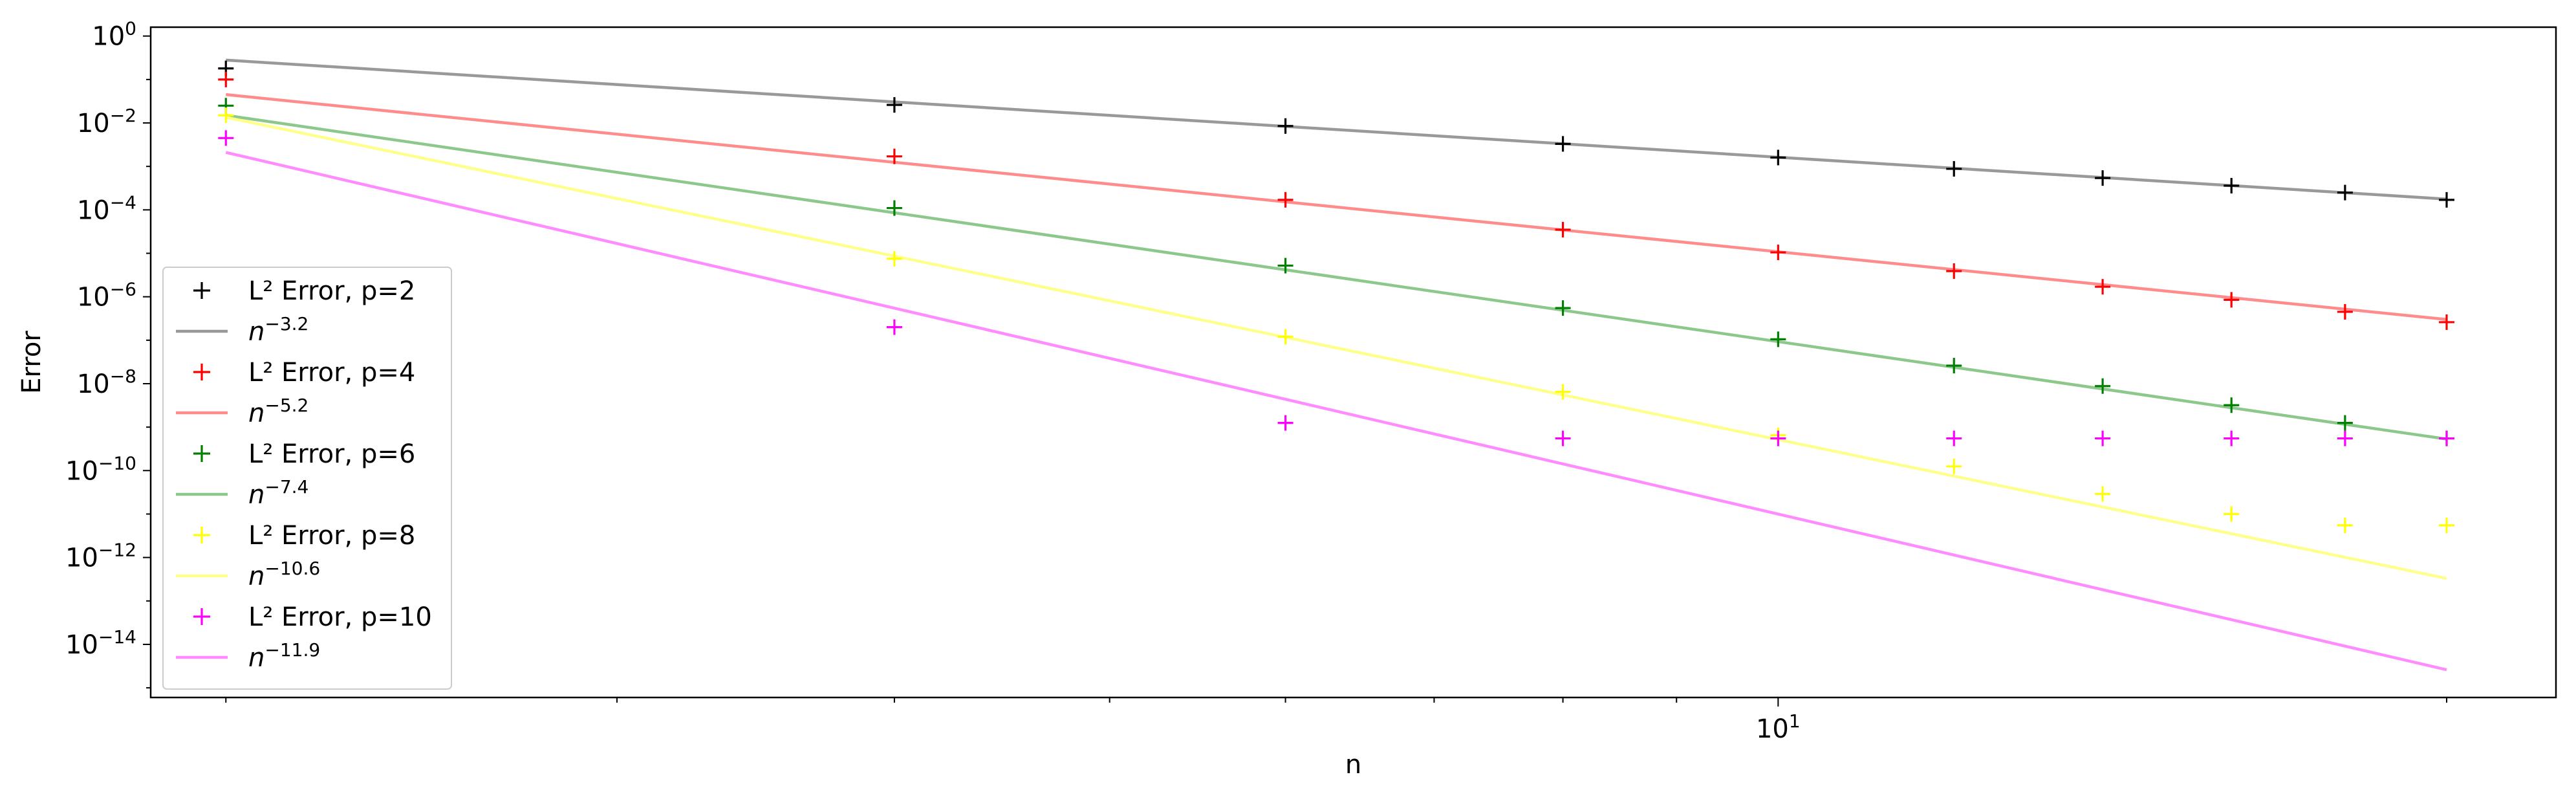 This screenshot has width=2576, height=801. Describe the element at coordinates (1336, 720) in the screenshot. I see `x-axis-ticks: 101` at that location.